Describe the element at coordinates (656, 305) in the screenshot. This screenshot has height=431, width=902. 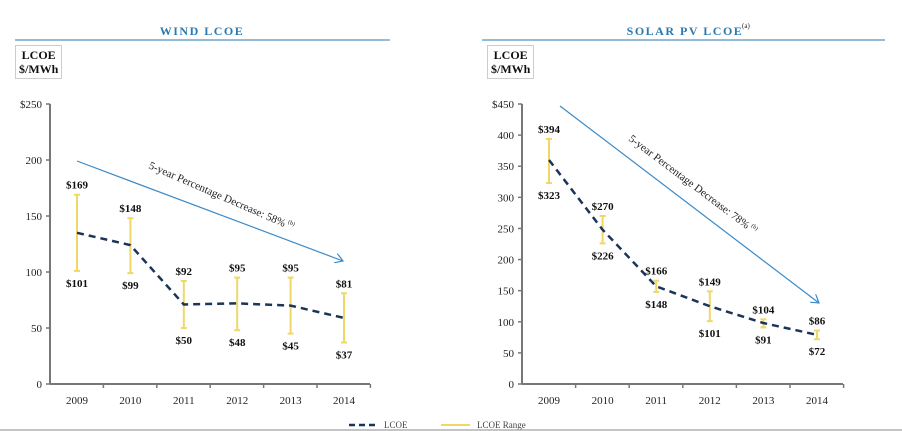
I see `solar-low-label: $148` at that location.